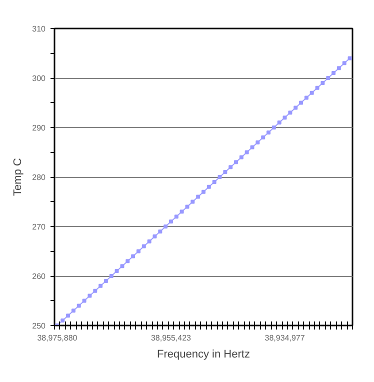 The width and height of the screenshot is (374, 382). What do you see at coordinates (285, 338) in the screenshot?
I see `x-tick-label: 38,934,977` at bounding box center [285, 338].